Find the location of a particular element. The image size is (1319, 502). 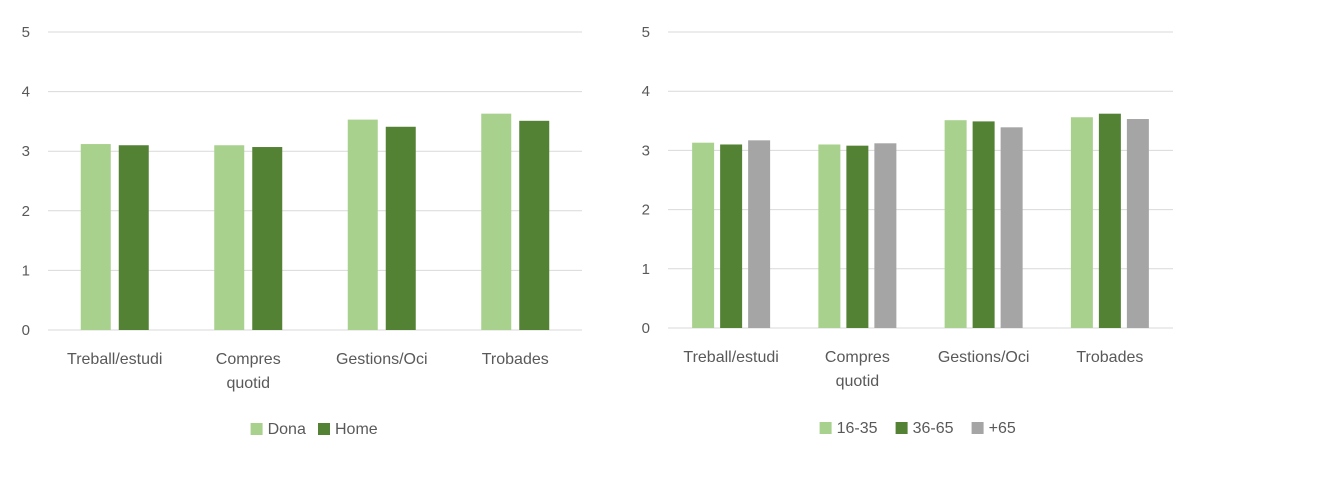

legend-label: +65 is located at coordinates (1002, 428).